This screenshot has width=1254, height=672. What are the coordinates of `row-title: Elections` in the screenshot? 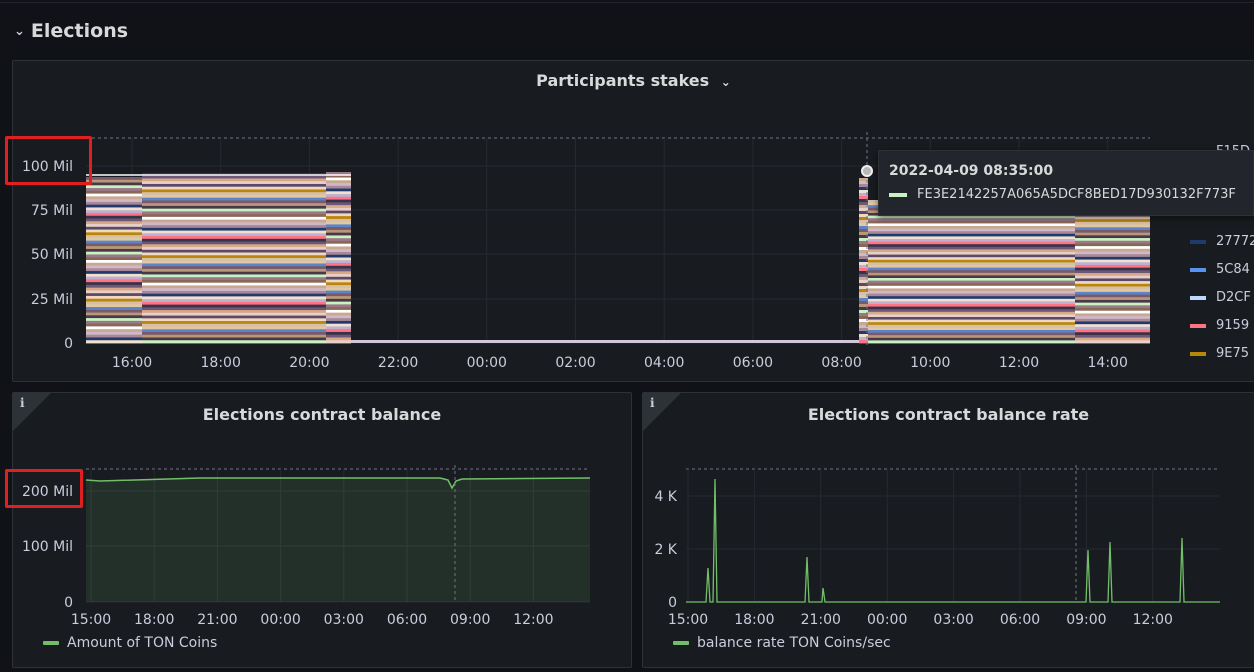 It's located at (79, 31).